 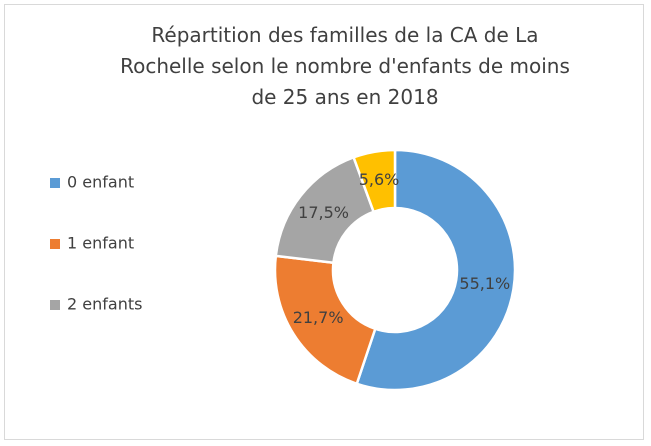 I want to click on legend-label: 1 enfant, so click(x=100, y=243).